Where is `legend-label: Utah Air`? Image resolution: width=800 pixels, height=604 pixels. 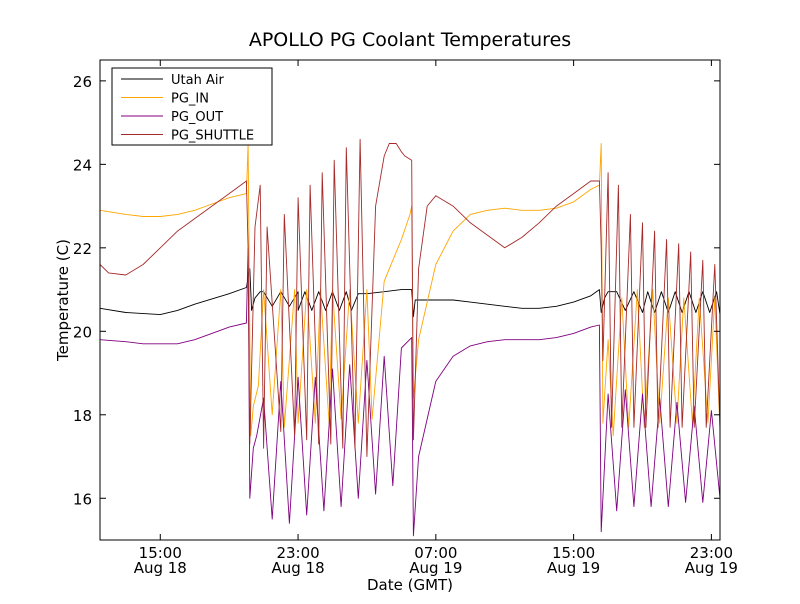
legend-label: Utah Air is located at coordinates (197, 80).